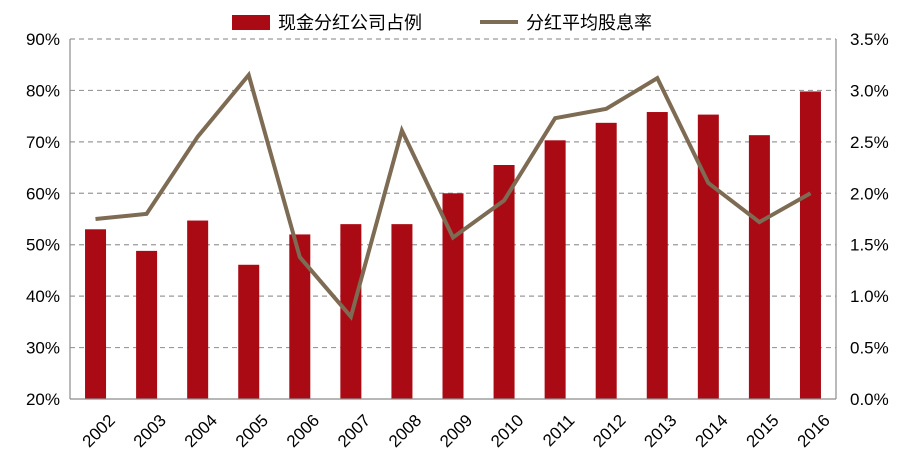 The width and height of the screenshot is (918, 465). What do you see at coordinates (198, 309) in the screenshot?
I see `bar-2004` at bounding box center [198, 309].